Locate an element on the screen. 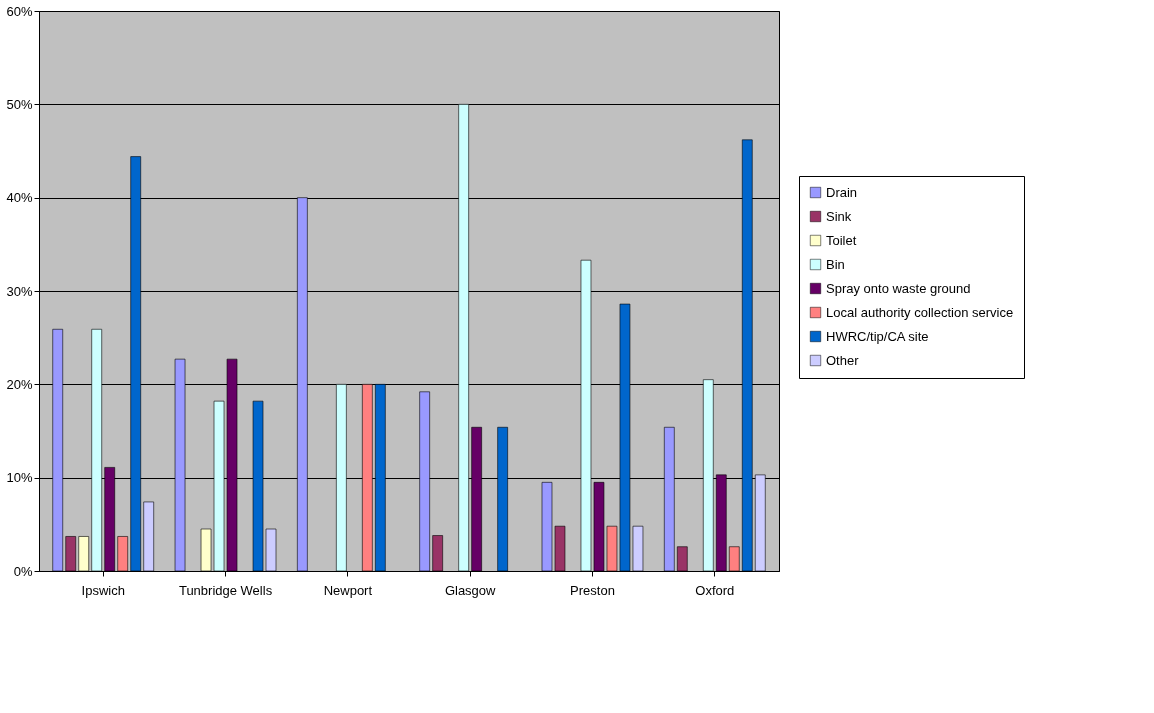 This screenshot has width=1154, height=713. legend-label: Sink is located at coordinates (839, 216).